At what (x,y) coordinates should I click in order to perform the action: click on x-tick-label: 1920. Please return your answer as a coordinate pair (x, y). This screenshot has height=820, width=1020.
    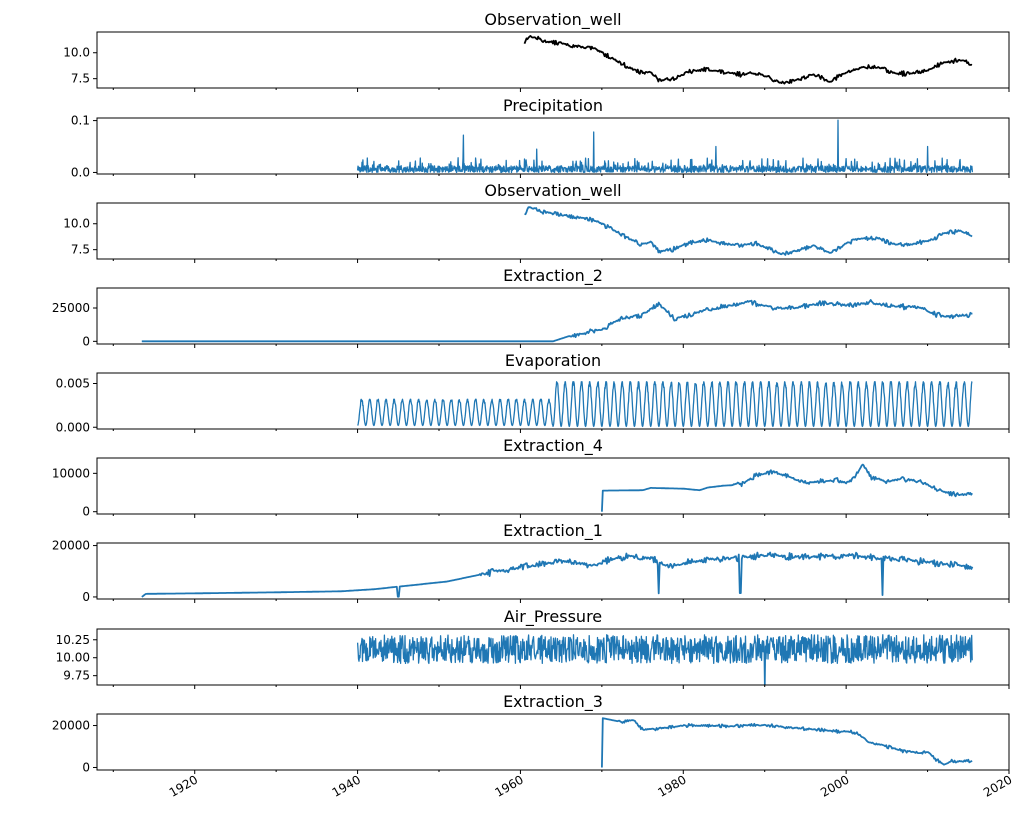
    Looking at the image, I should click on (183, 785).